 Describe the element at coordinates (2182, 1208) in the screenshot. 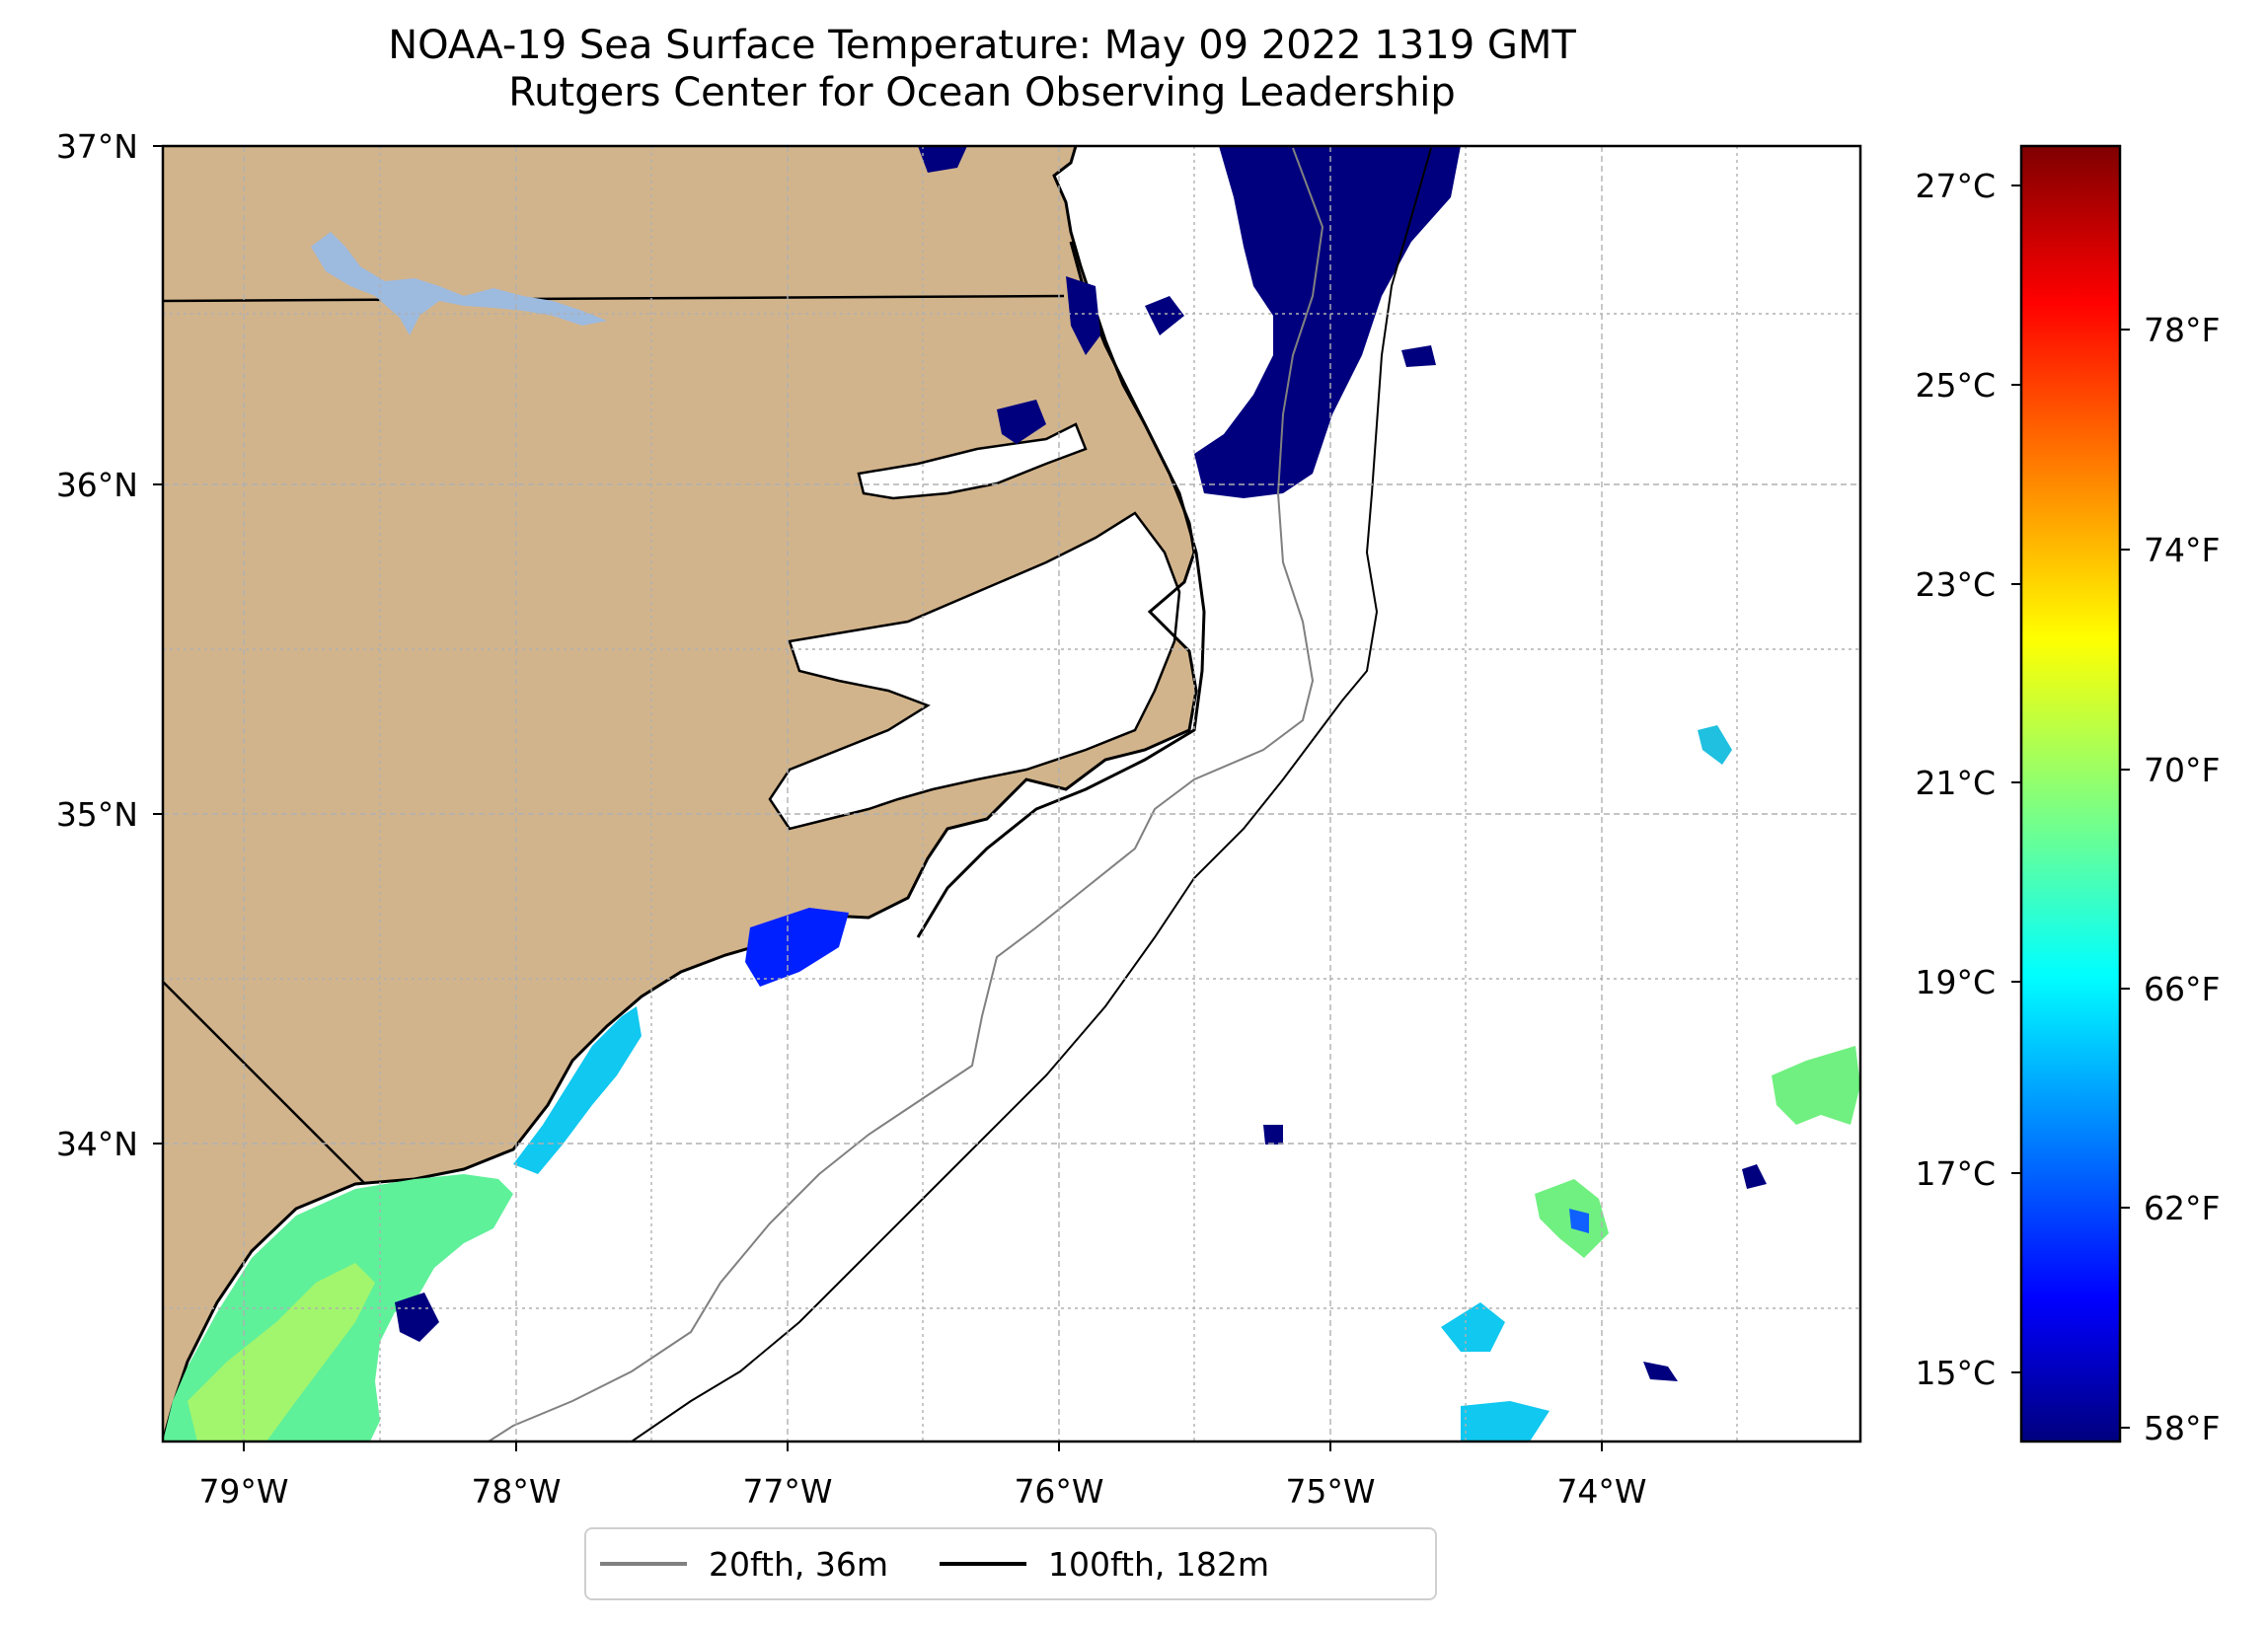

I see `fahrenheit-tick-label: 62°F` at that location.